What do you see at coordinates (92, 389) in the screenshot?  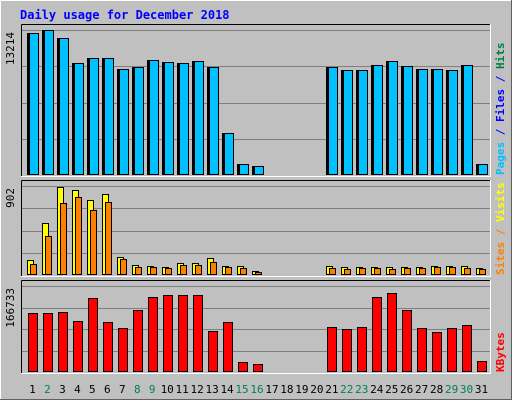 I see `x-tick-label: 5` at bounding box center [92, 389].